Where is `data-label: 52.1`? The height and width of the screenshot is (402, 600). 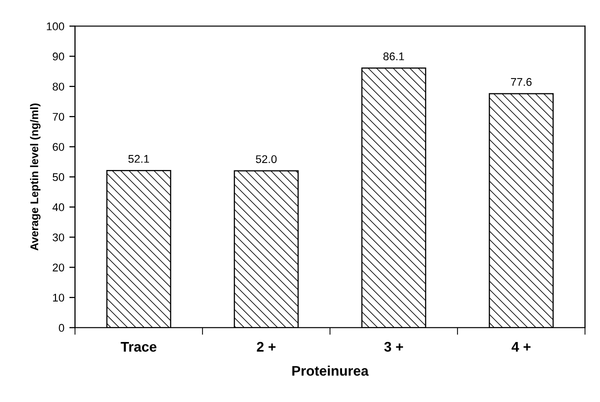
data-label: 52.1 is located at coordinates (139, 158).